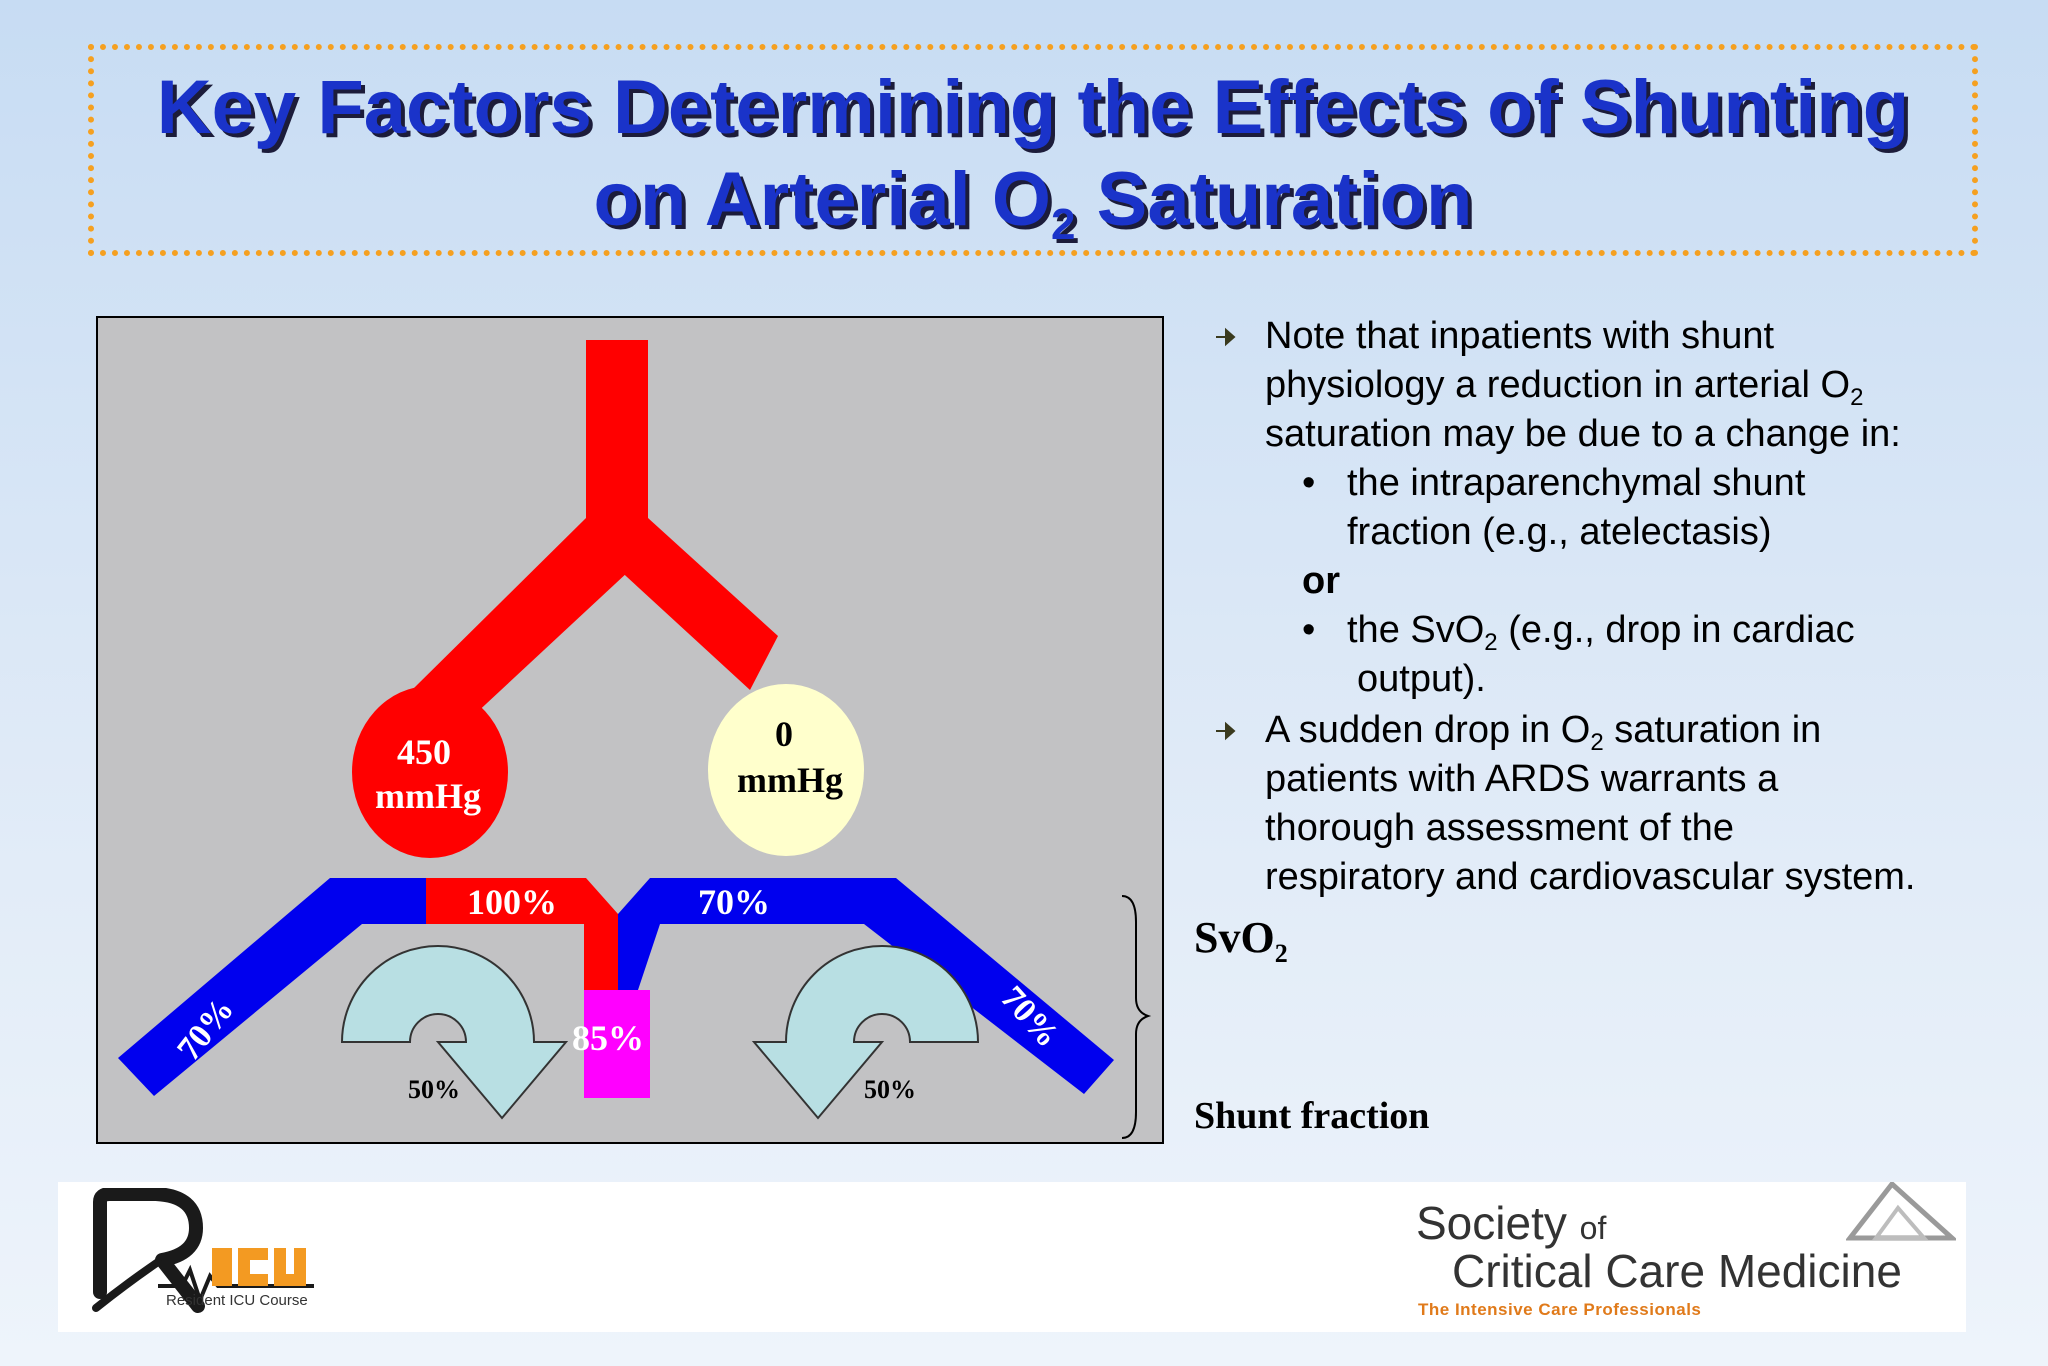 The width and height of the screenshot is (2048, 1366). What do you see at coordinates (678, 604) in the screenshot?
I see `right-bronchus` at bounding box center [678, 604].